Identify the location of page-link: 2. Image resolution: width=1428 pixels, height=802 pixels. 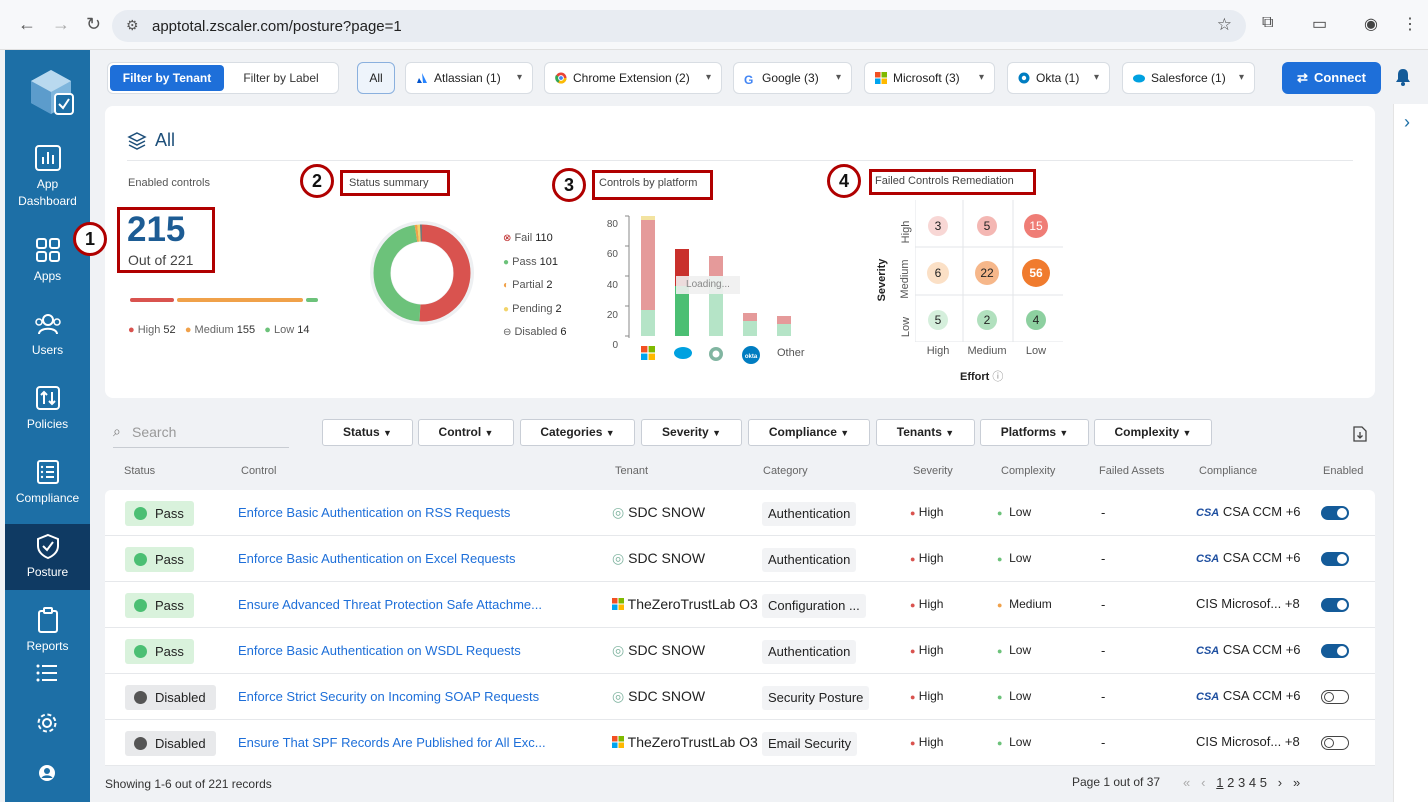
(1231, 782).